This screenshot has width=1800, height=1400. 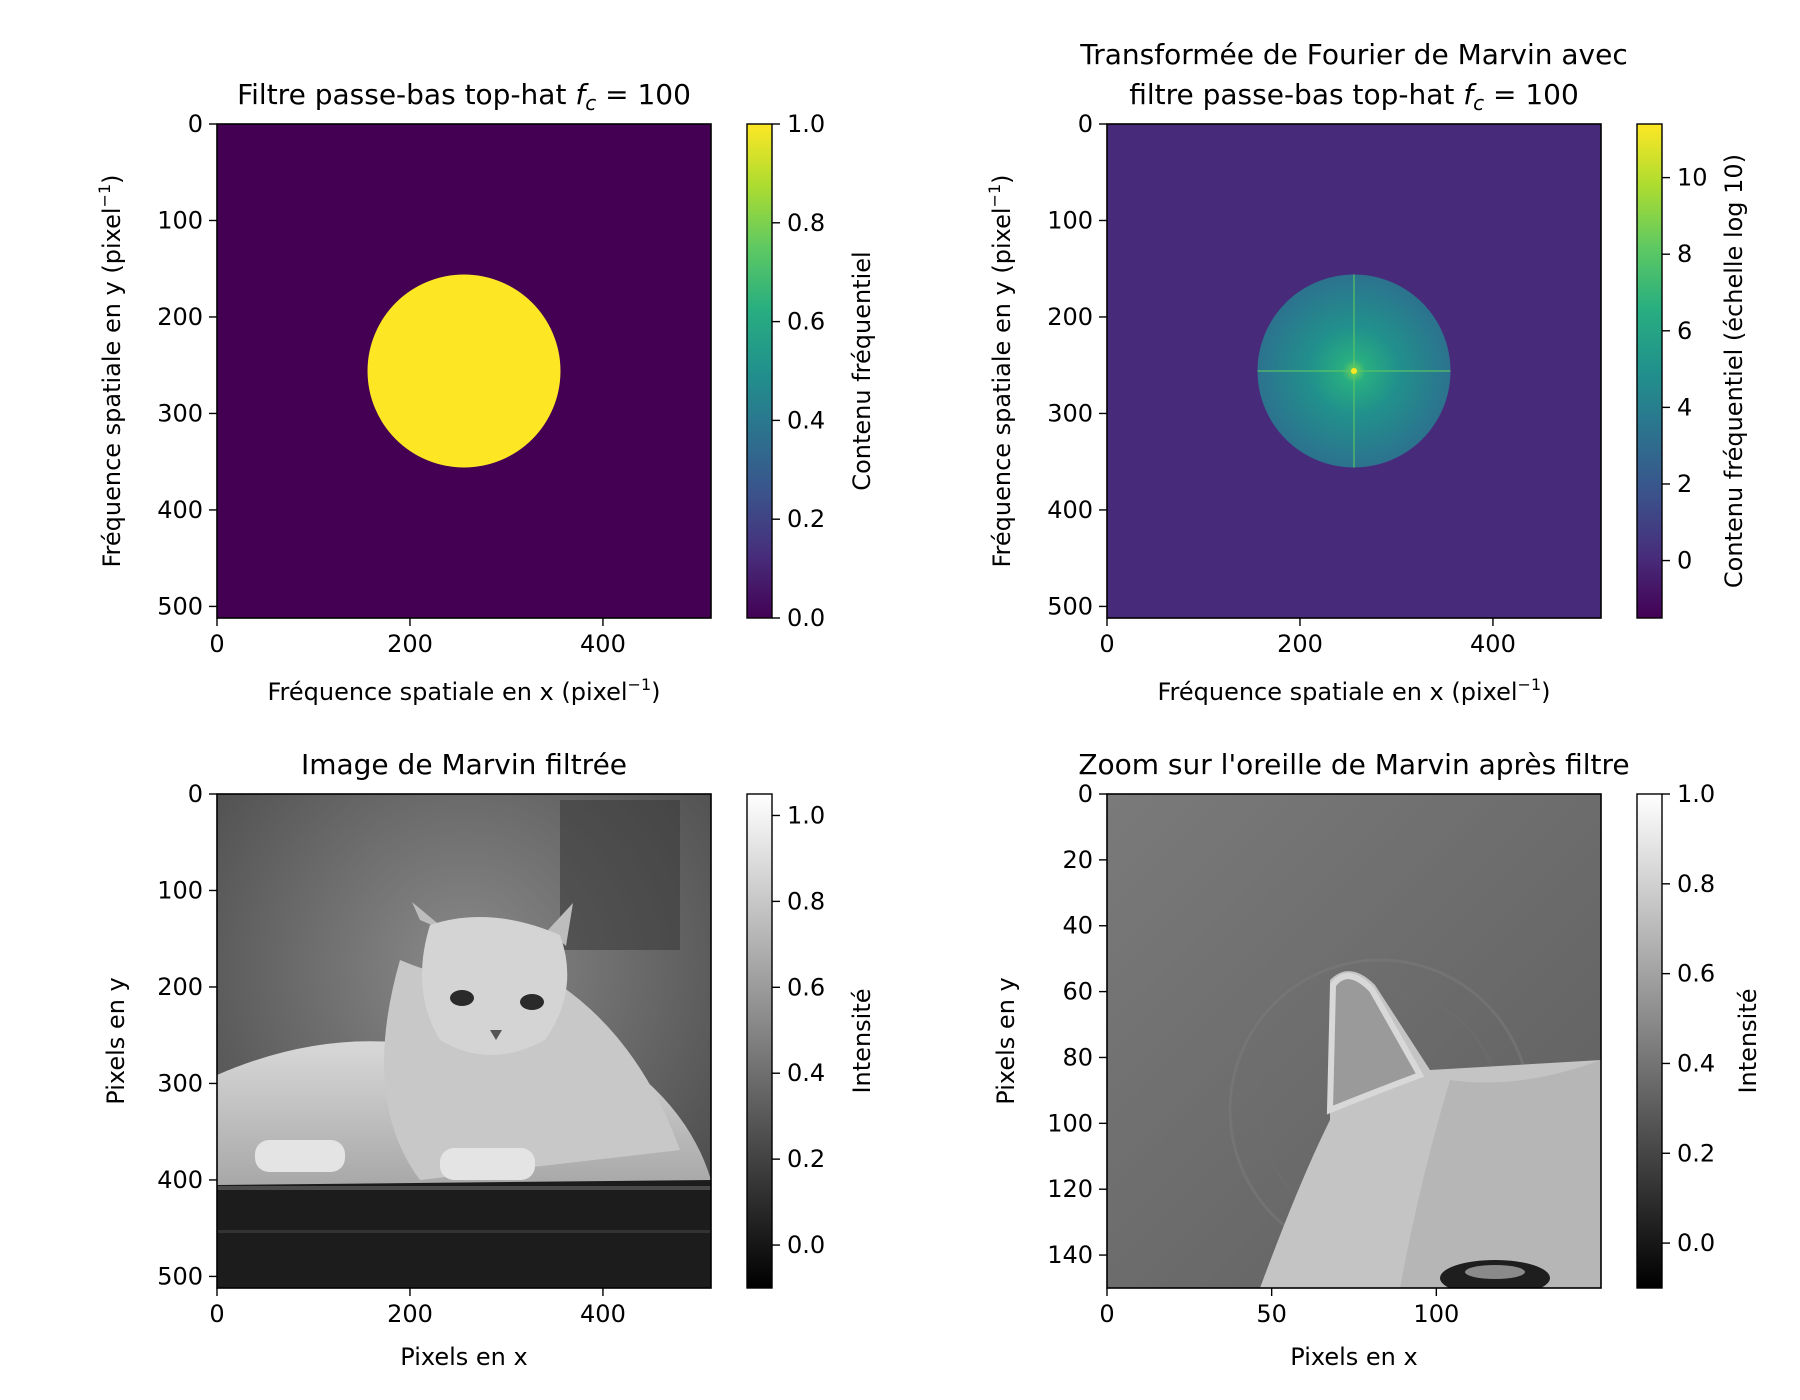 I want to click on zoom-x-ticks: 0 50 100, so click(x=1279, y=1308).